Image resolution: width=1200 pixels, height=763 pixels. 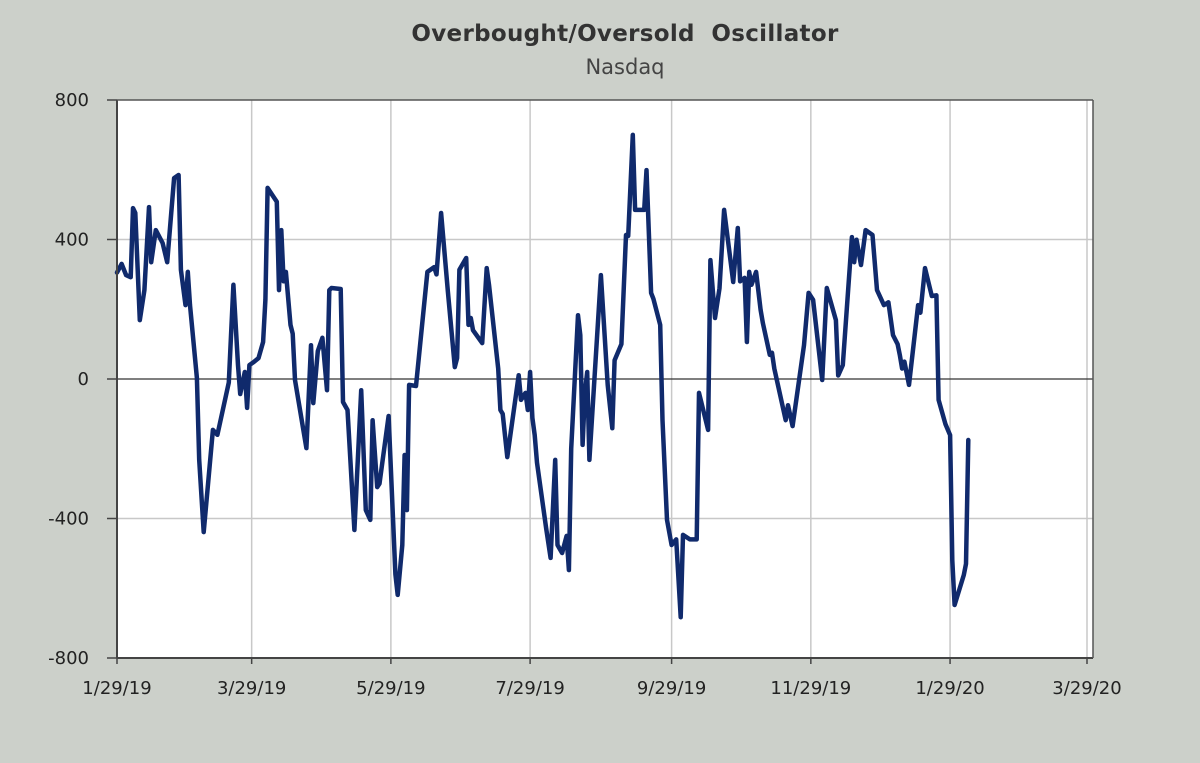 What do you see at coordinates (251, 688) in the screenshot?
I see `x-tick-label: 3/29/19` at bounding box center [251, 688].